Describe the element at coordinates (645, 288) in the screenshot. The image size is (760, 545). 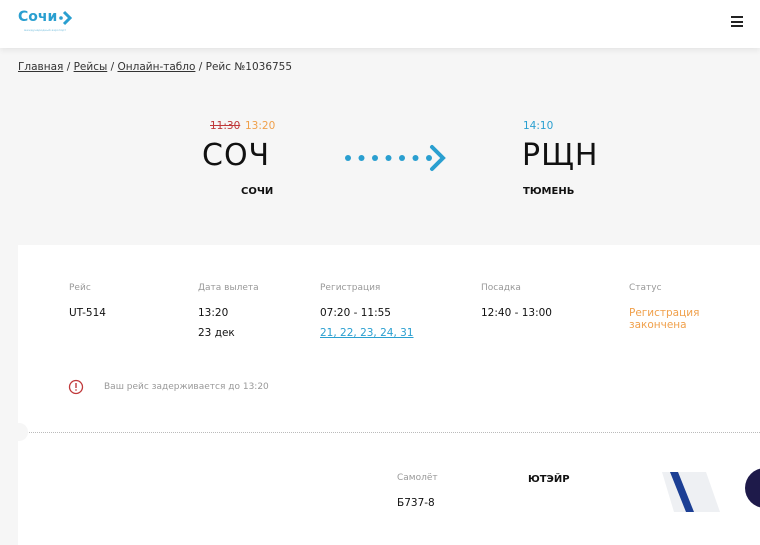
I see `status-label: Статус` at that location.